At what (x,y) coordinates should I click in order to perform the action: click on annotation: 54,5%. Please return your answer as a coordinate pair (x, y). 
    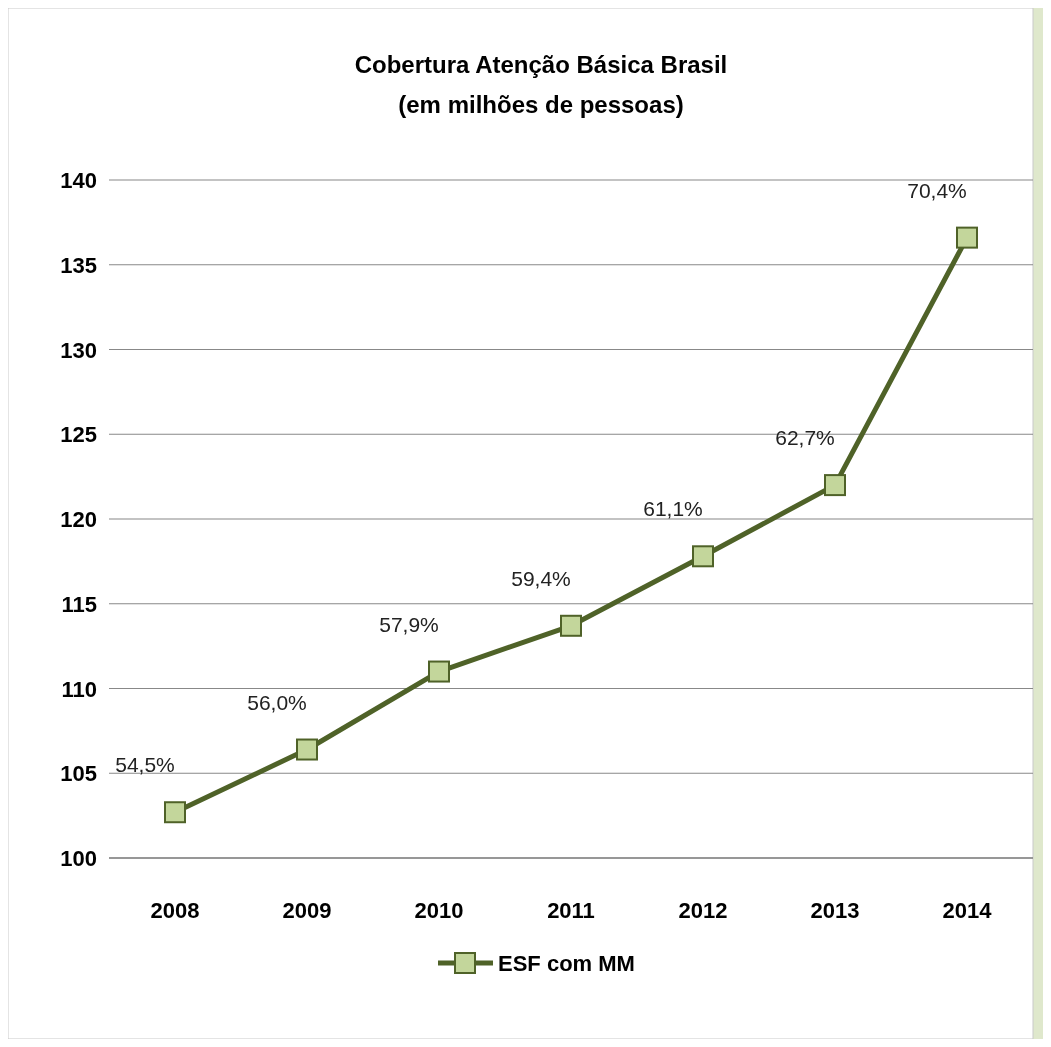
    Looking at the image, I should click on (145, 765).